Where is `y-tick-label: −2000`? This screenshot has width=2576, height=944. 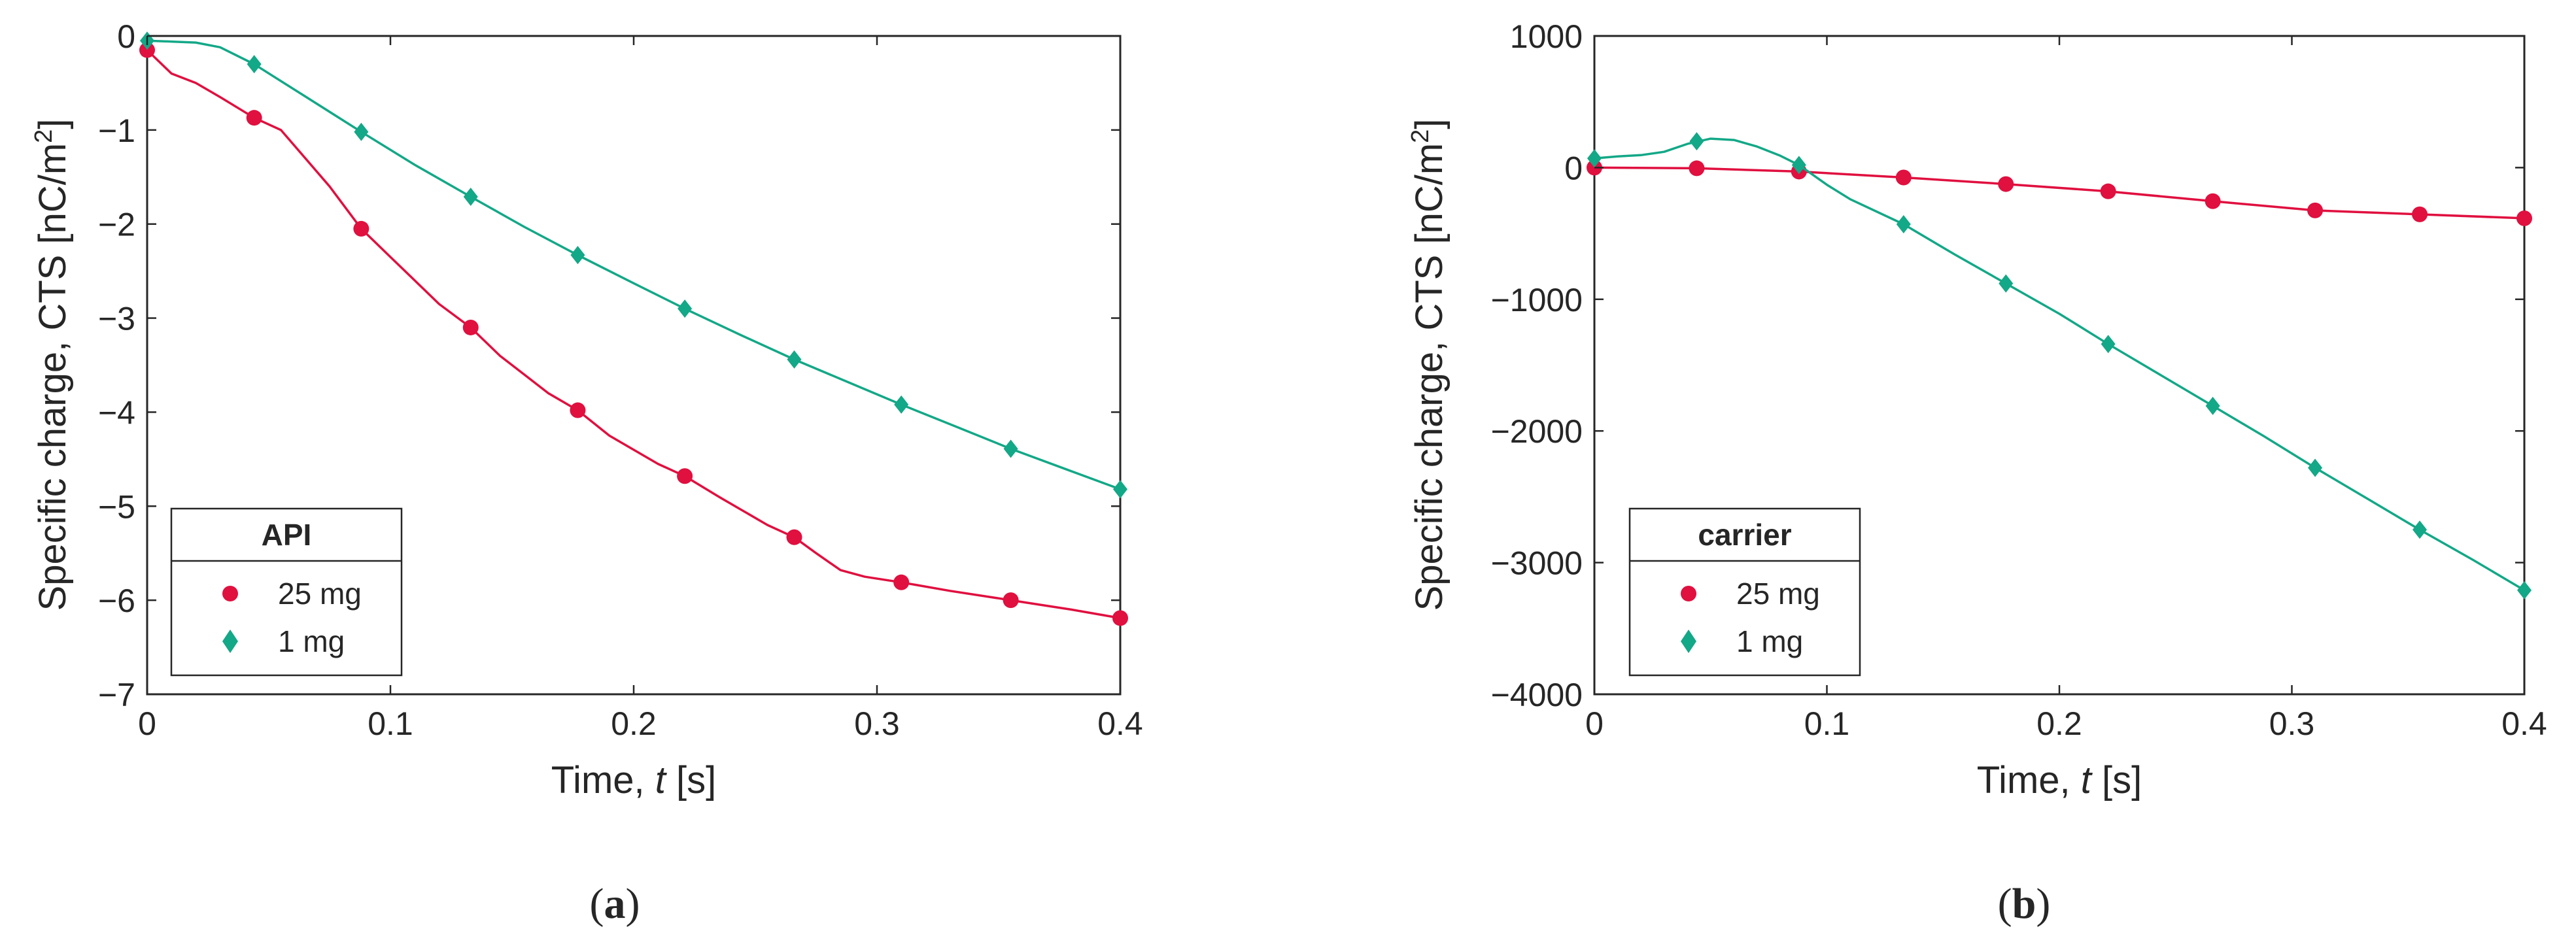
y-tick-label: −2000 is located at coordinates (1537, 431).